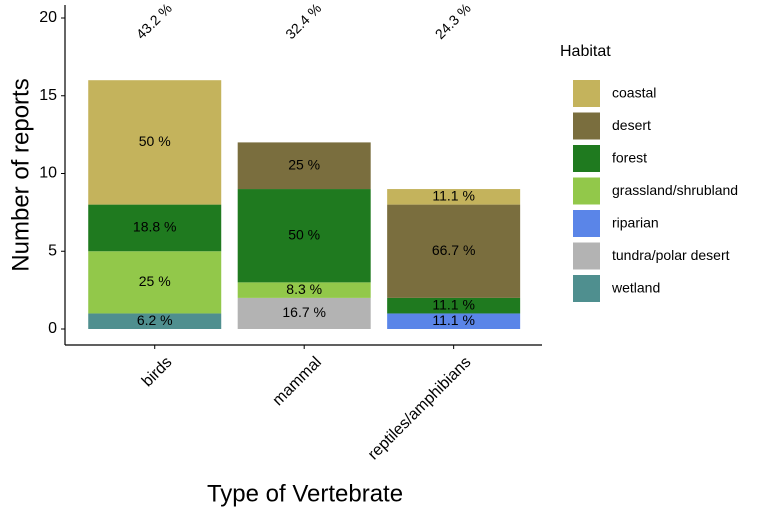 This screenshot has height=514, width=765. I want to click on x-axis-title: Type of Vertebrate, so click(305, 493).